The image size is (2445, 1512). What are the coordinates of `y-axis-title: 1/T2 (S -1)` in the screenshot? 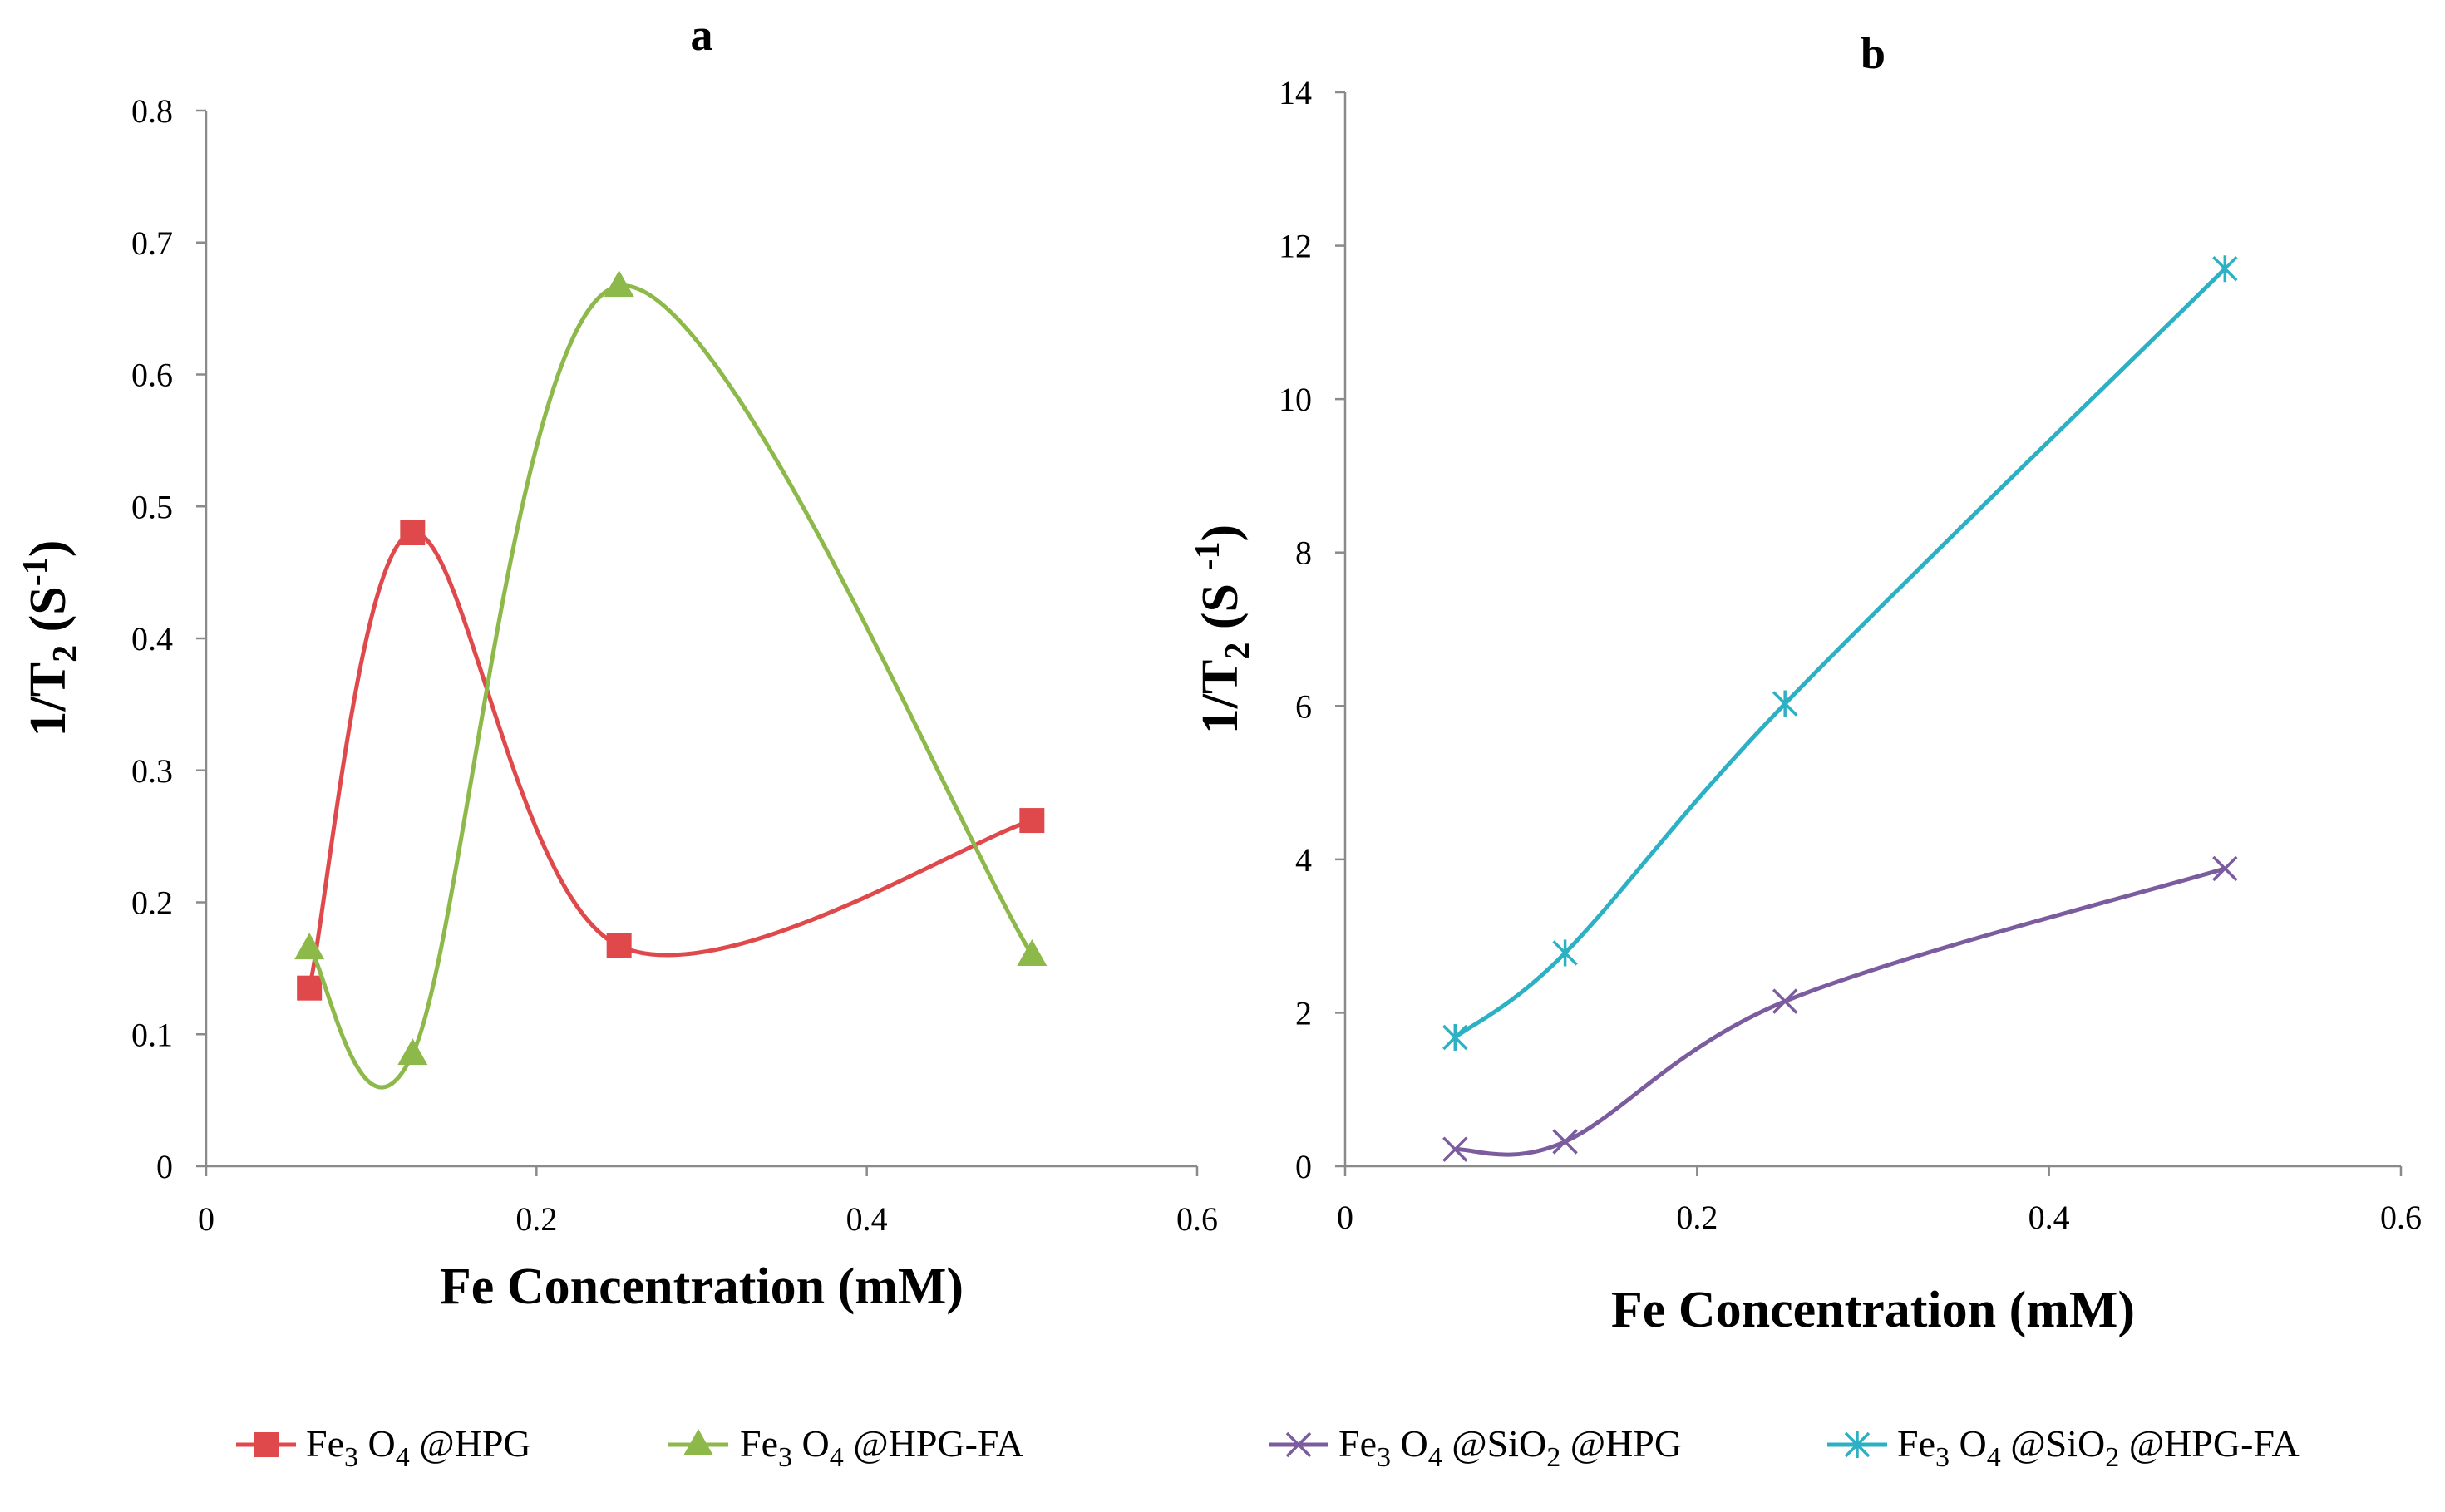 It's located at (1223, 630).